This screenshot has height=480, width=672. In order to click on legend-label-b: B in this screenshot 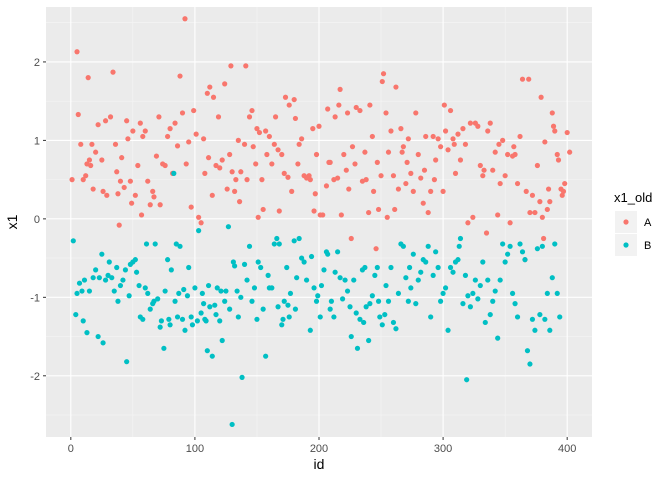, I will do `click(647, 246)`.